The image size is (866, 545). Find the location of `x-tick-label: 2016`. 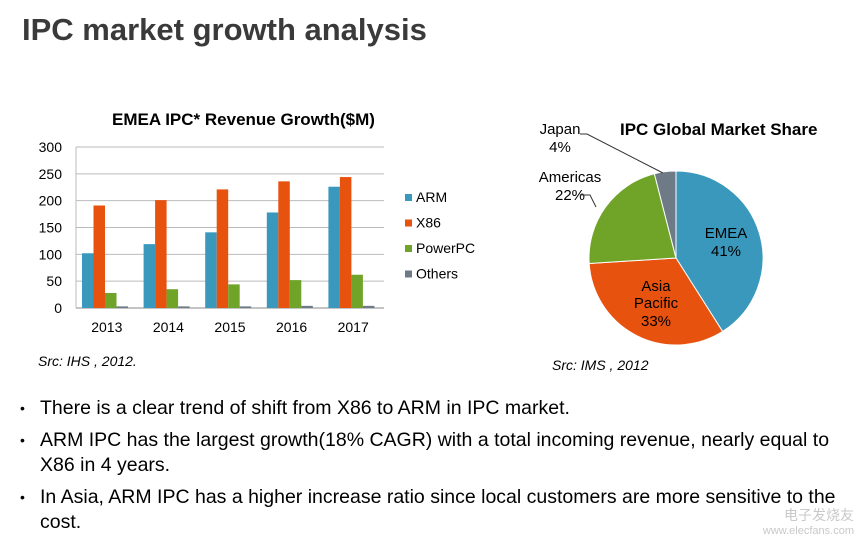

x-tick-label: 2016 is located at coordinates (291, 327).